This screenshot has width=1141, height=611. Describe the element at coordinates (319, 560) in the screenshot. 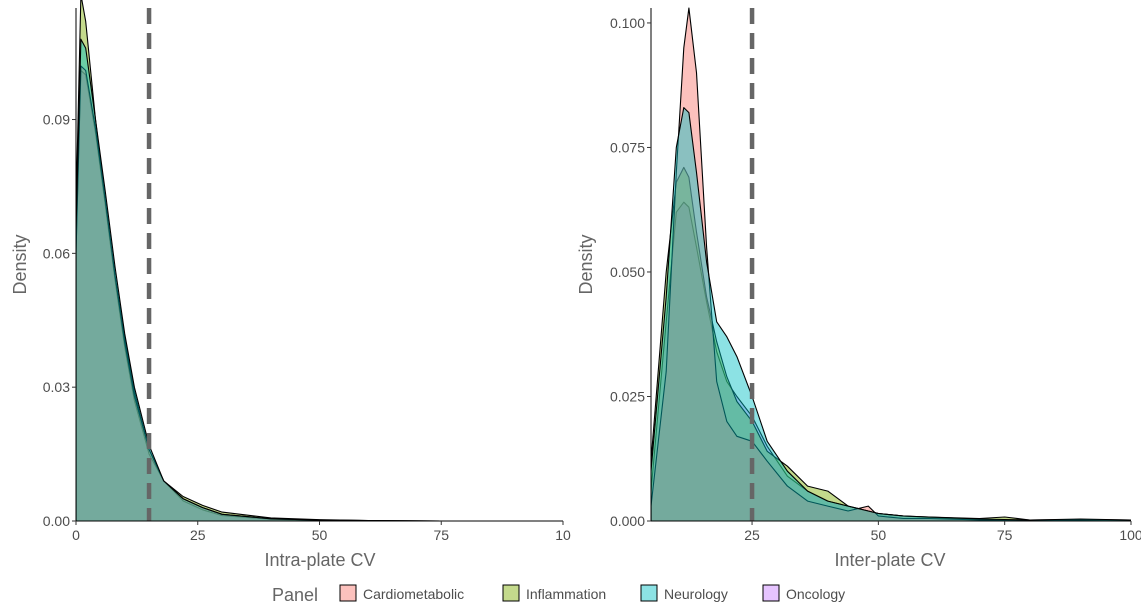

I see `x-axis-title: Intra-plate CV` at that location.